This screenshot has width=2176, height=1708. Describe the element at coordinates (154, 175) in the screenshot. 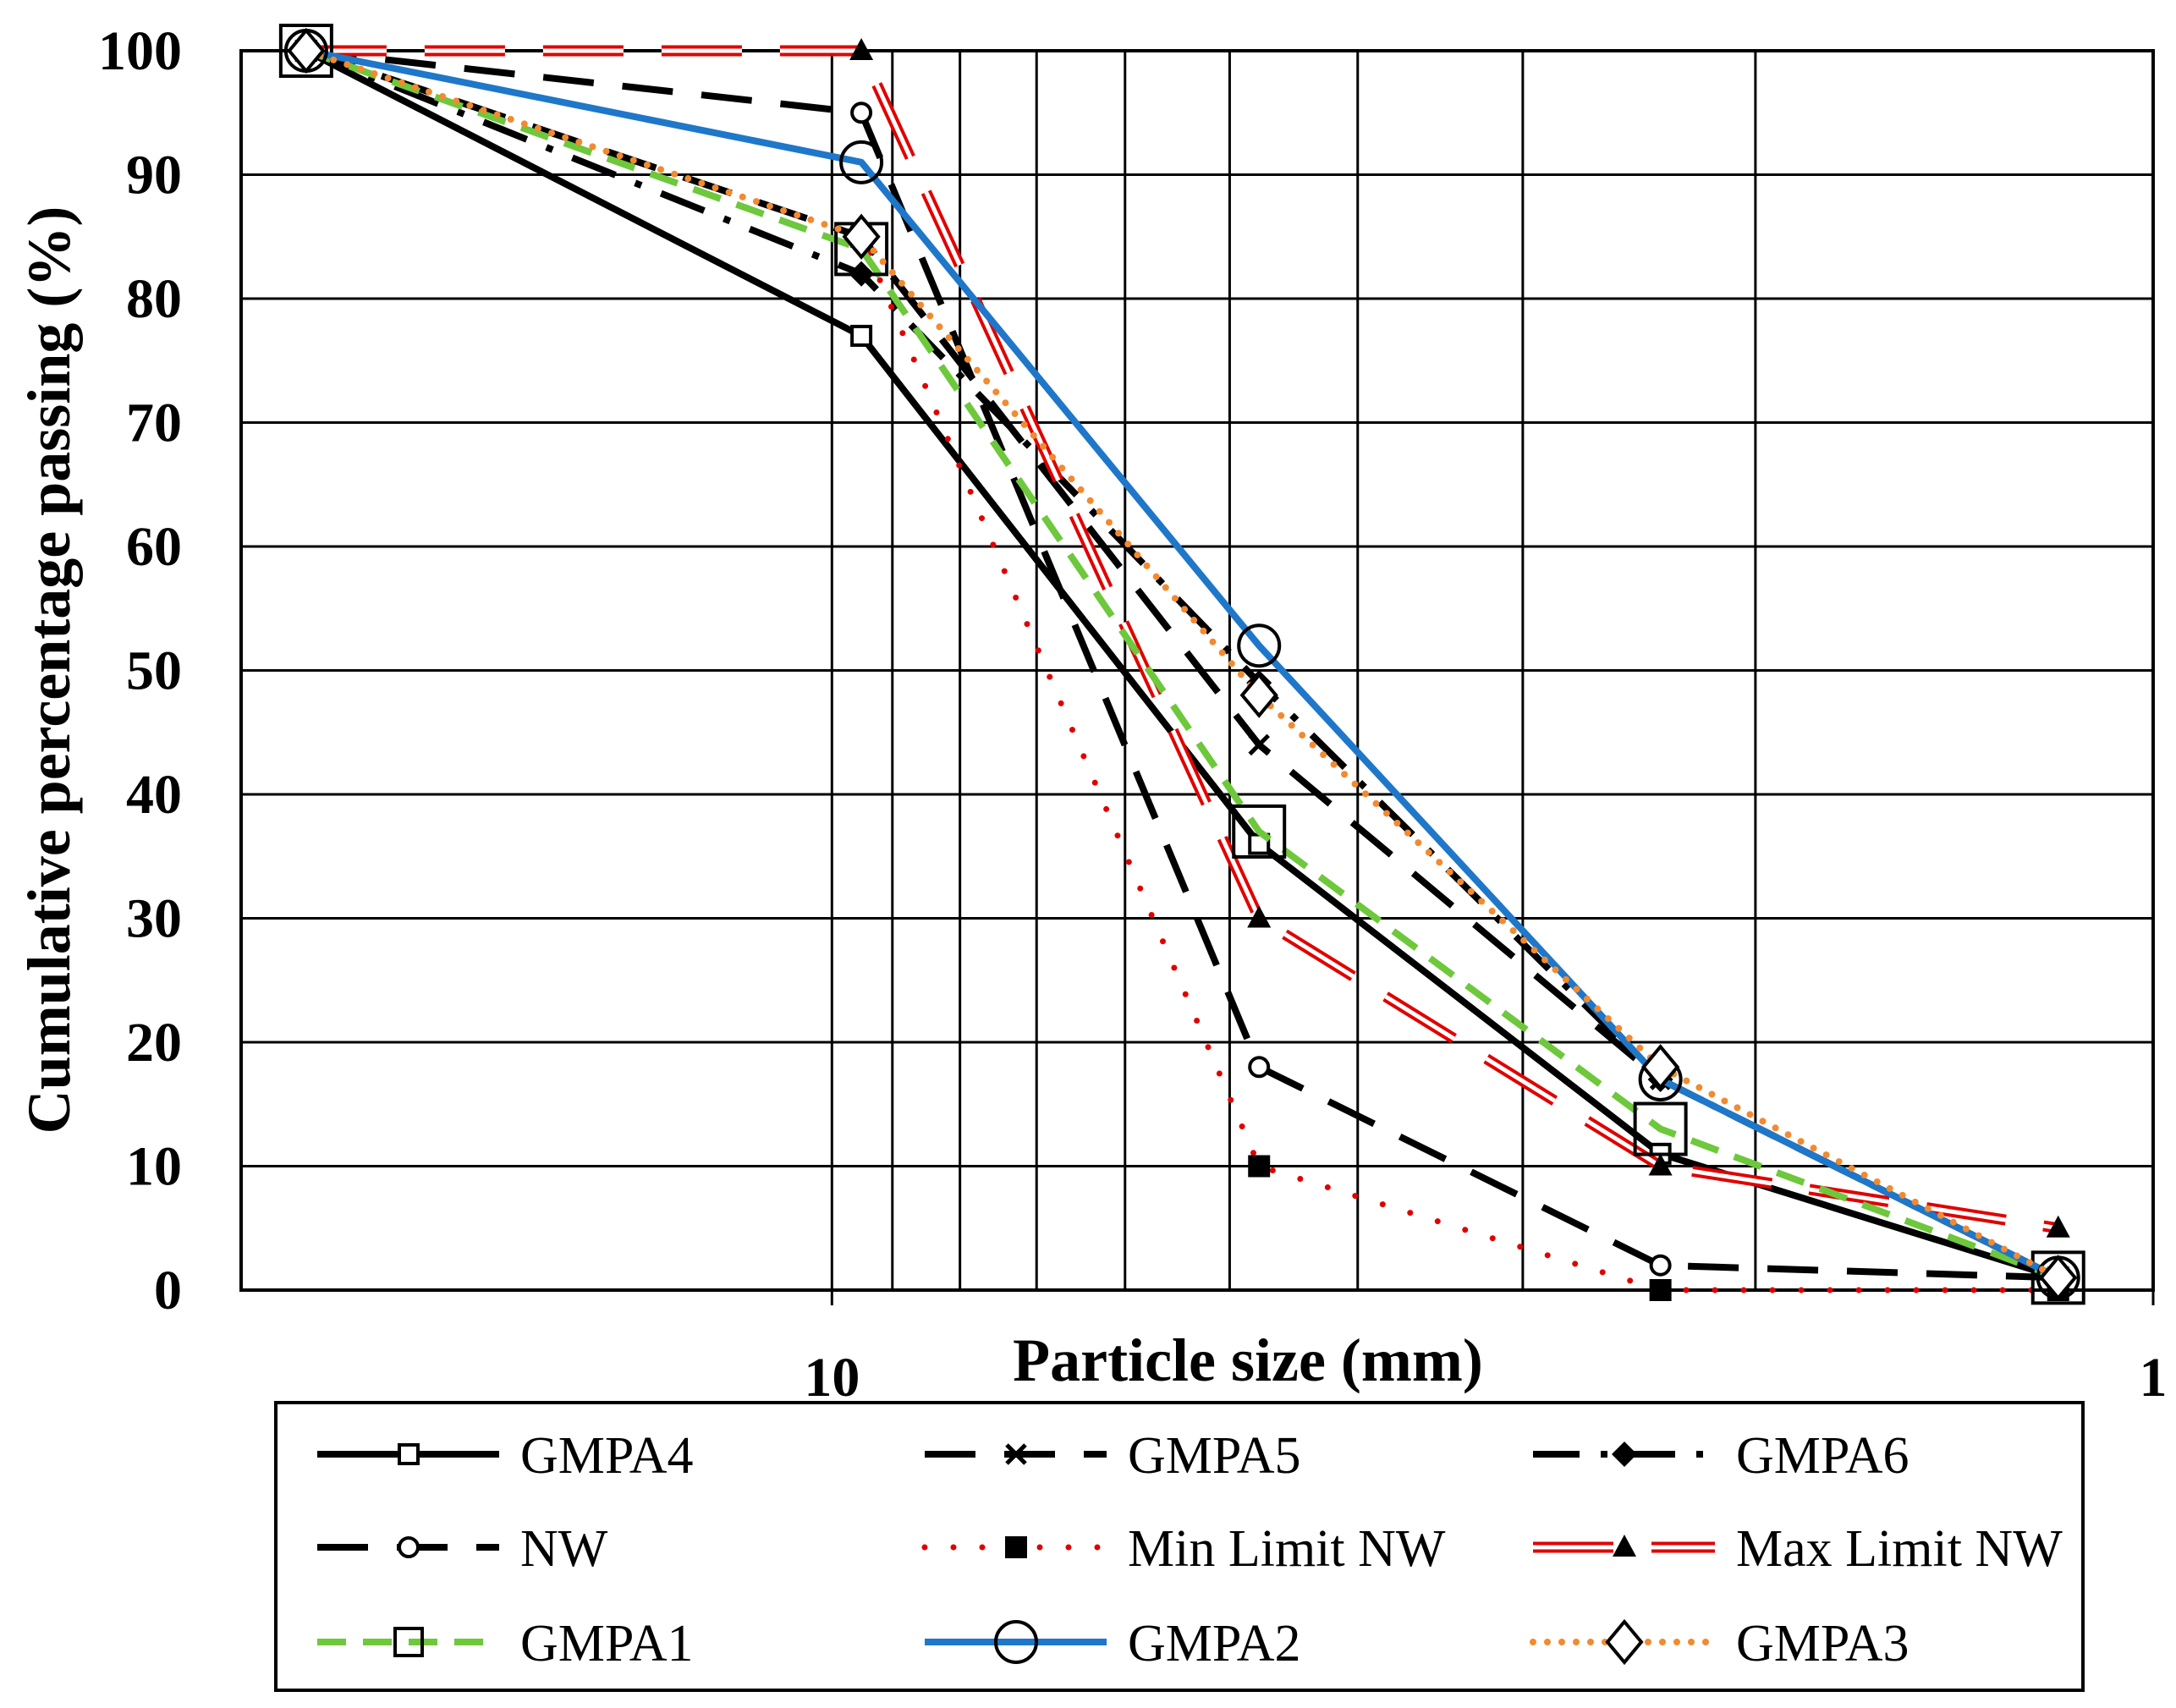

I see `y-tick-label: 90` at that location.